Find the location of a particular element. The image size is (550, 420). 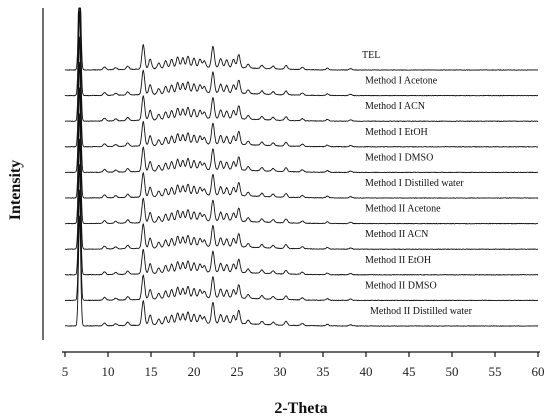

x-axis-ticks: 5 10 15 20 25 30 35 40 45 50 55 60 is located at coordinates (303, 365).